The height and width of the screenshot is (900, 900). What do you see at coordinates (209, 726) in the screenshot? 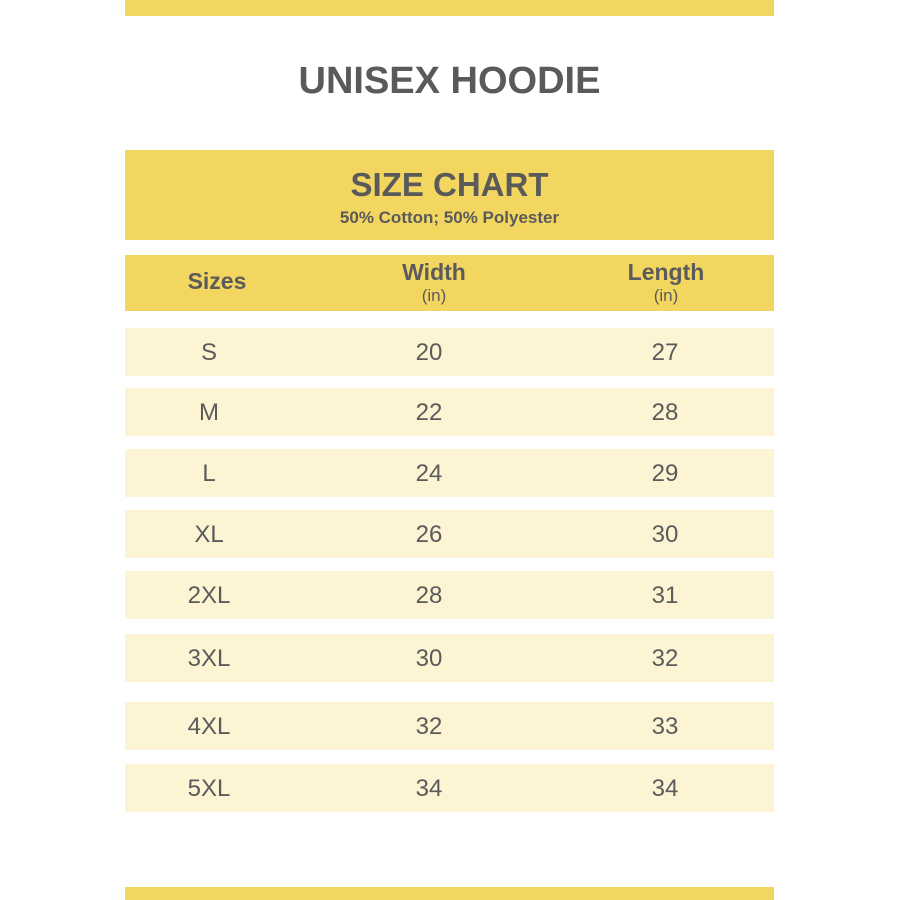
I see `cell-size: 4XL` at bounding box center [209, 726].